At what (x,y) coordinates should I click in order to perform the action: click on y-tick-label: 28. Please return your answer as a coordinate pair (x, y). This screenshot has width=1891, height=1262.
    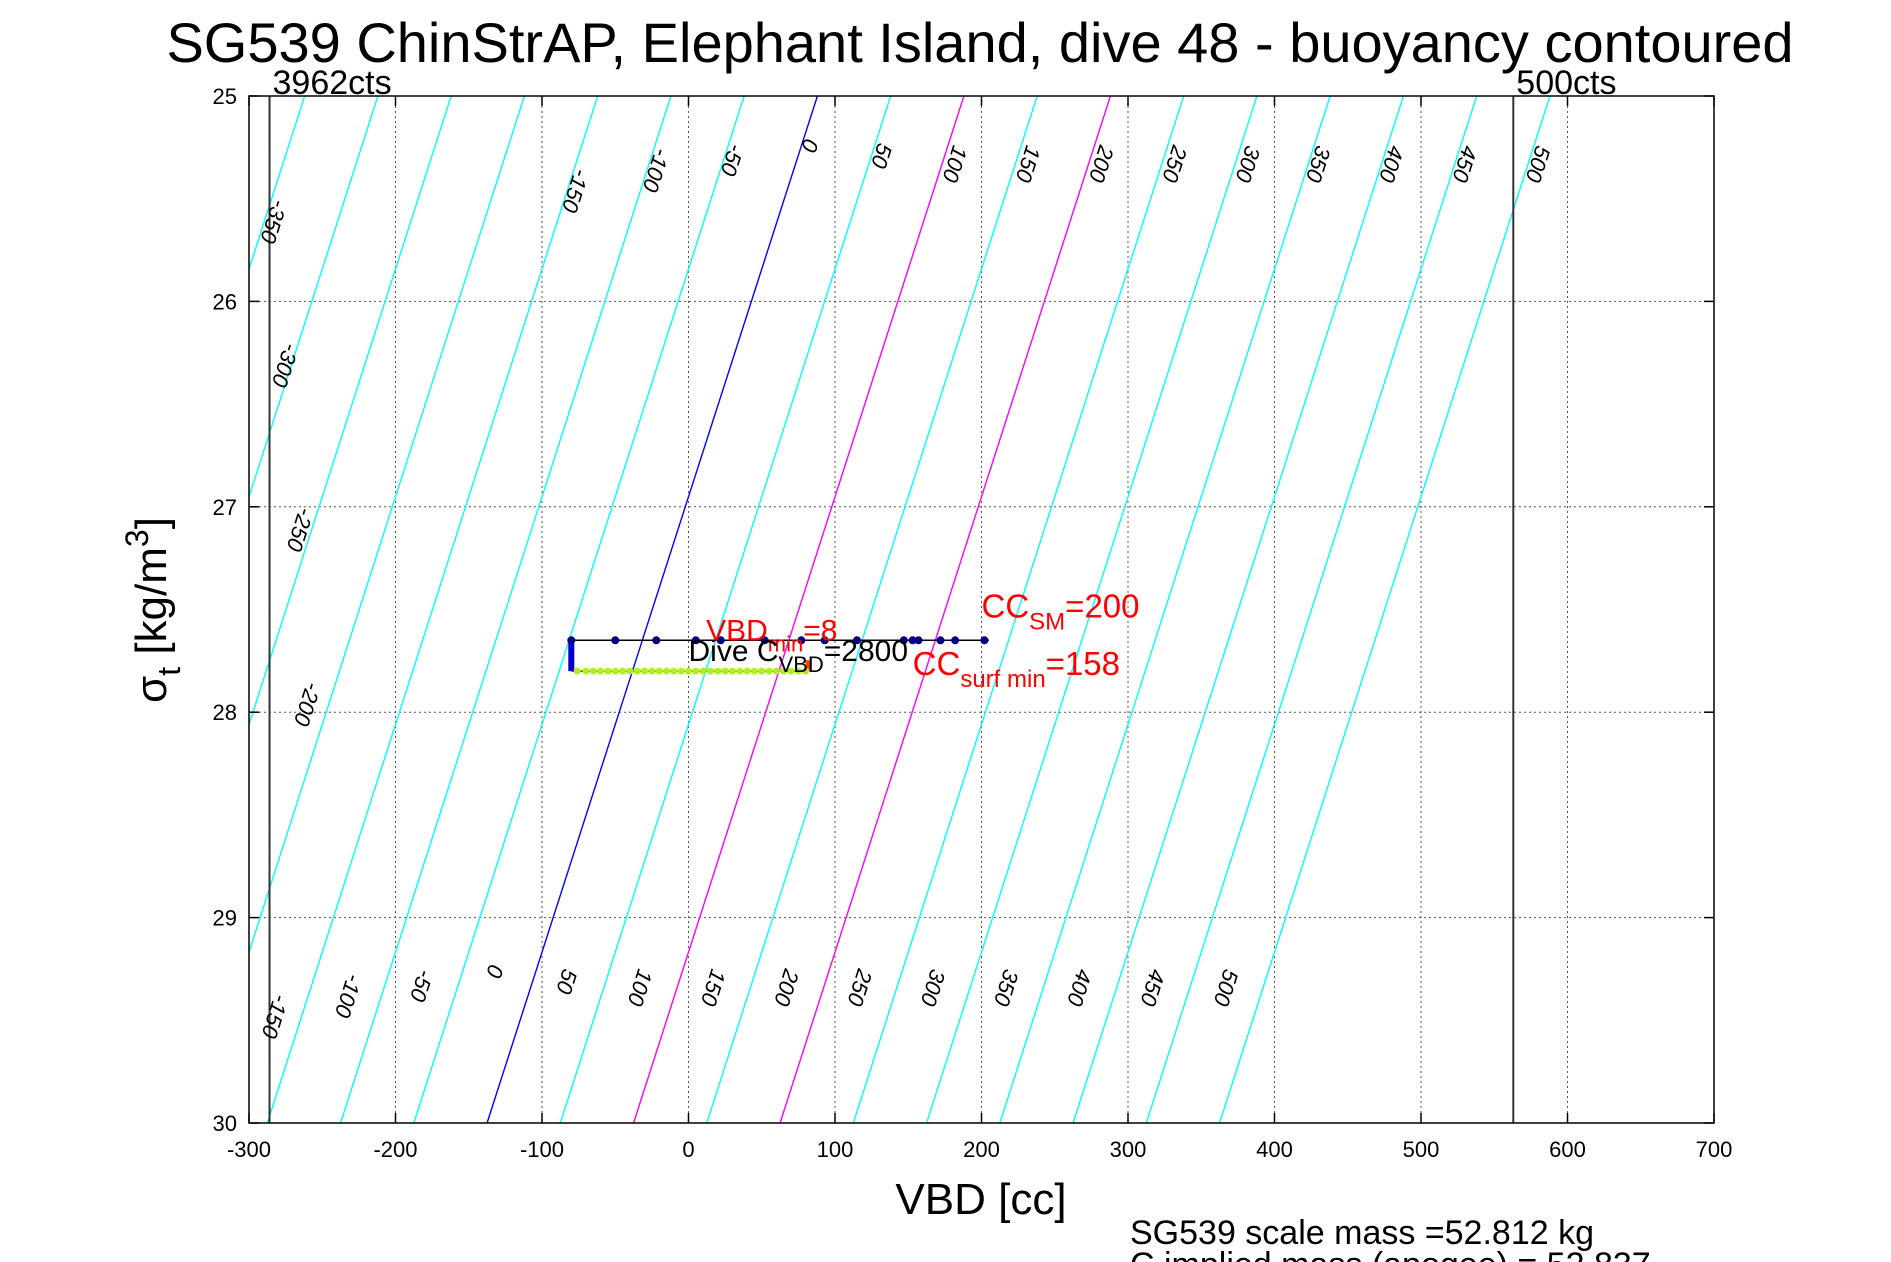
    Looking at the image, I should click on (225, 712).